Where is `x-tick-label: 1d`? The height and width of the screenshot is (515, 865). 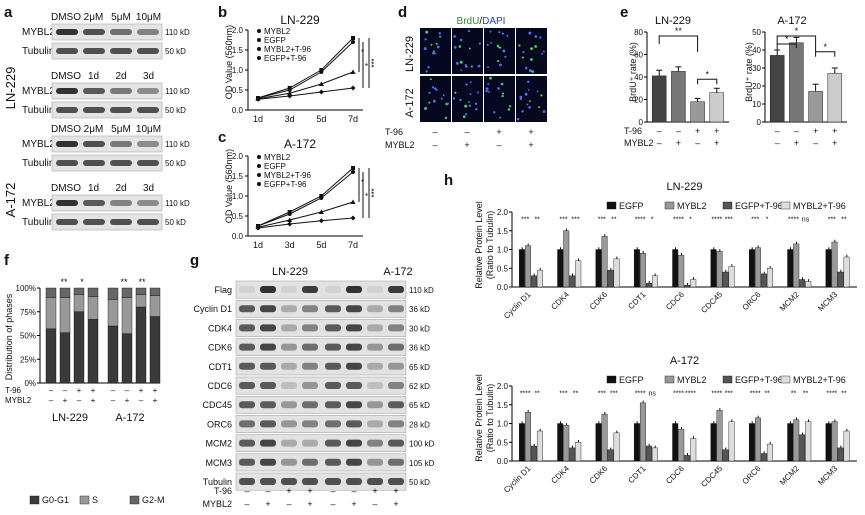 x-tick-label: 1d is located at coordinates (258, 245).